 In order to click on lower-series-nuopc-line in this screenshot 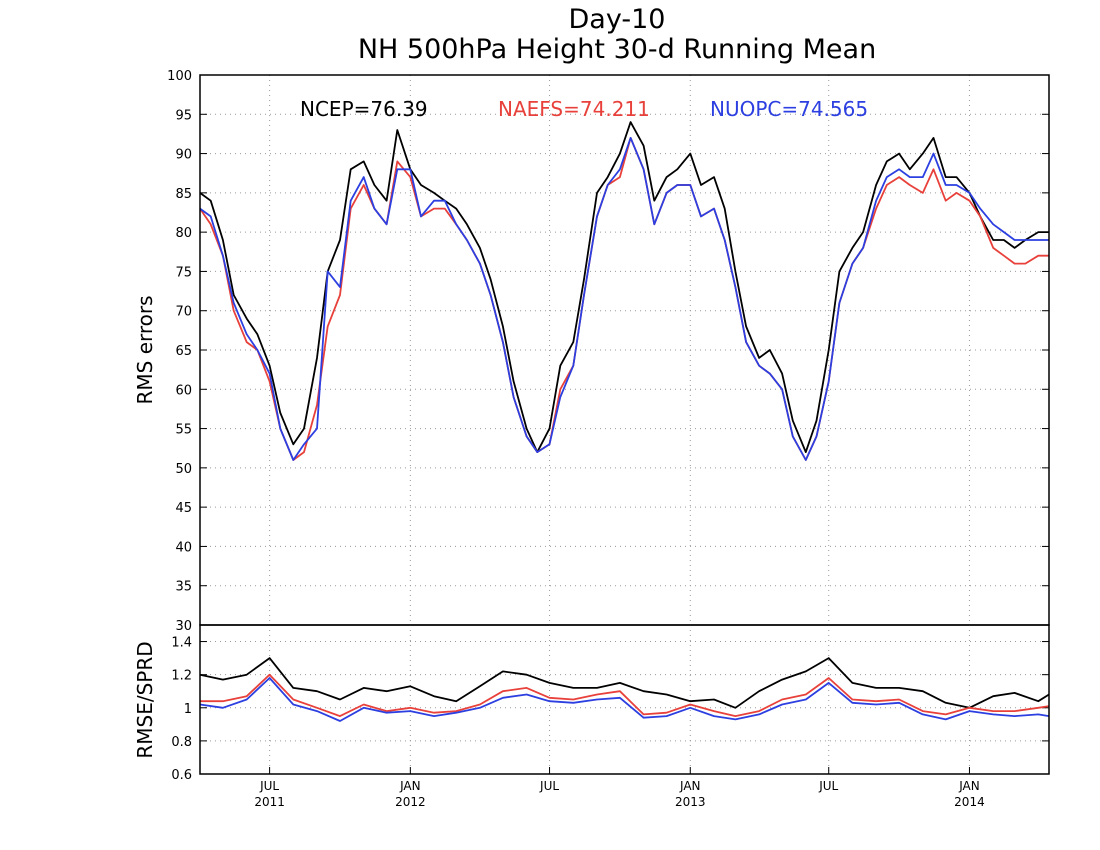, I will do `click(624, 699)`.